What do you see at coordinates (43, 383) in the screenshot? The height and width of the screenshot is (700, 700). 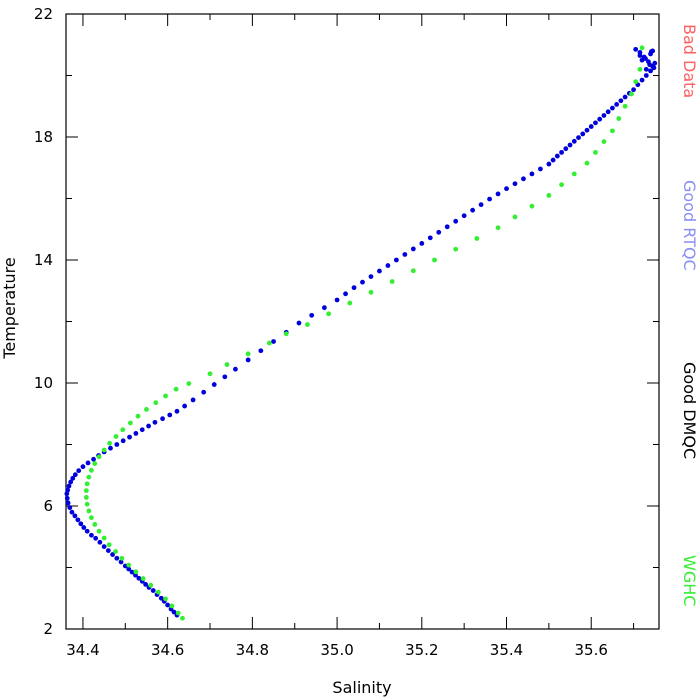 I see `y-tick-label: 10` at bounding box center [43, 383].